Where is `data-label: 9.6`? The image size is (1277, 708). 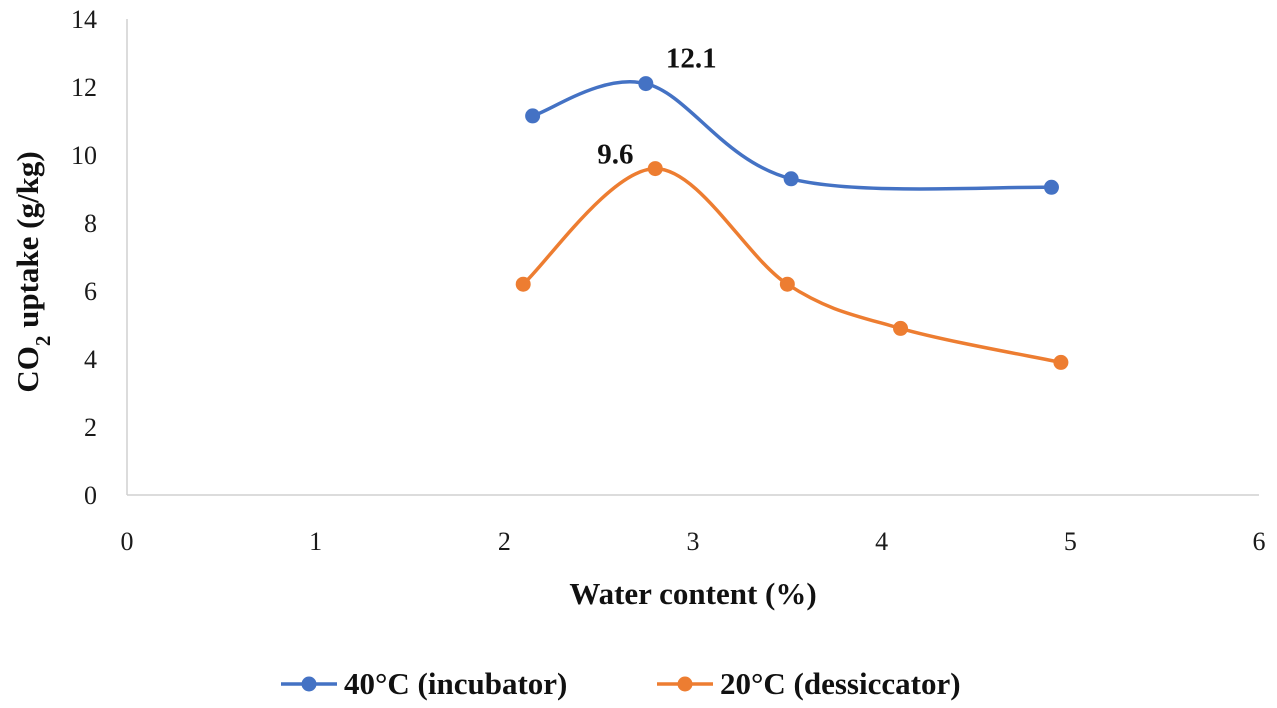 data-label: 9.6 is located at coordinates (615, 155).